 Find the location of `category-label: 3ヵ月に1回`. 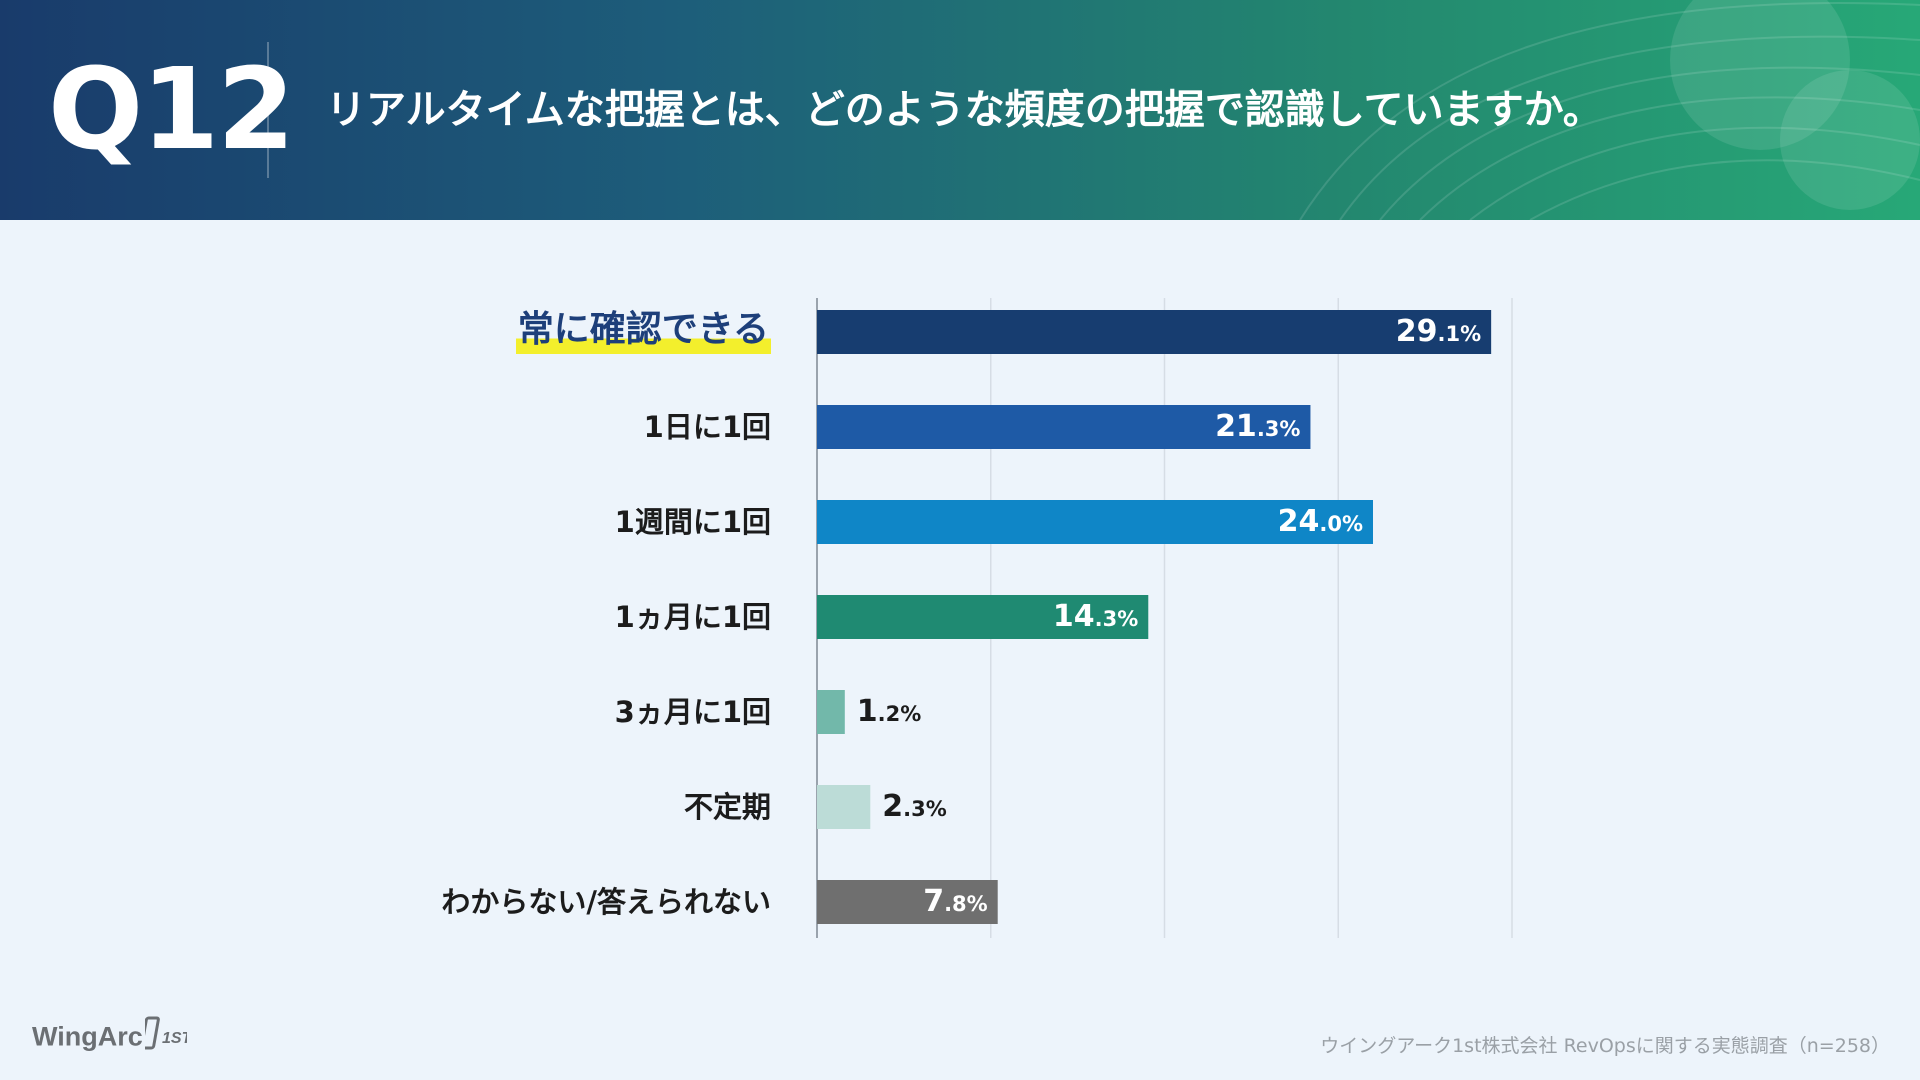

category-label: 3ヵ月に1回 is located at coordinates (692, 712).